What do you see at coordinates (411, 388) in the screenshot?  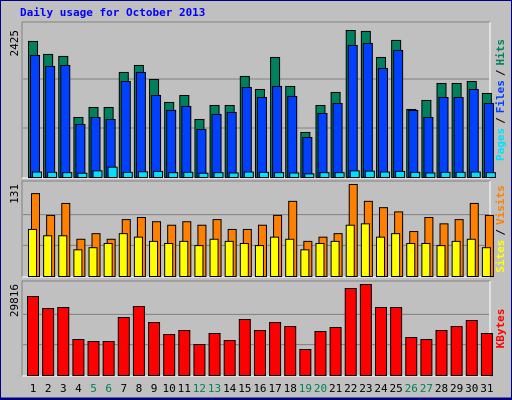 I see `x-tick-label: 26` at bounding box center [411, 388].